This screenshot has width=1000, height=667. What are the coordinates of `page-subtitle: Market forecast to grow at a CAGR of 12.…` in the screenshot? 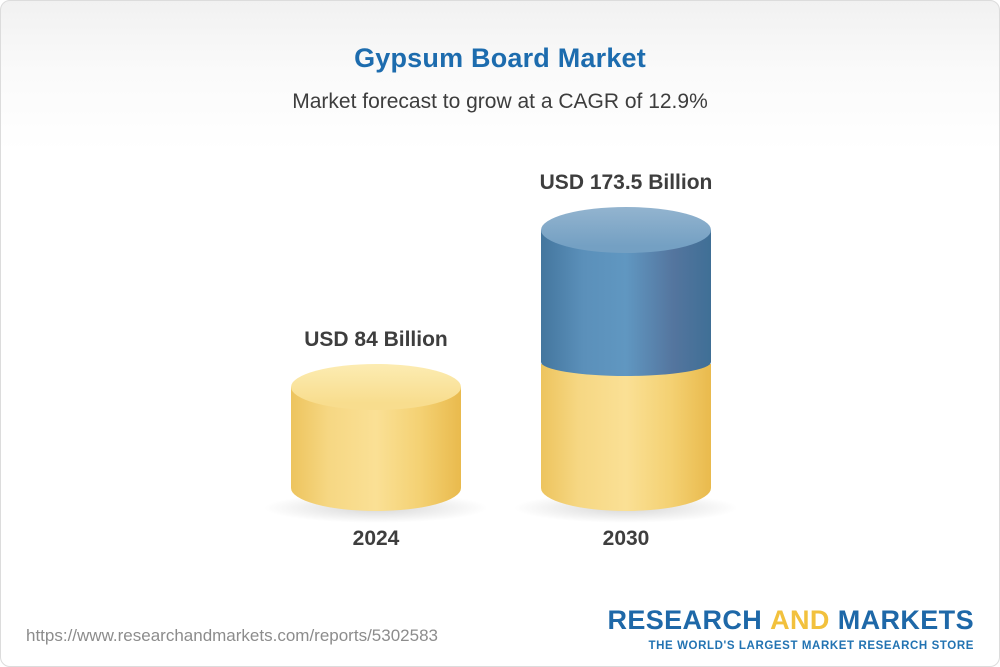 It's located at (500, 101).